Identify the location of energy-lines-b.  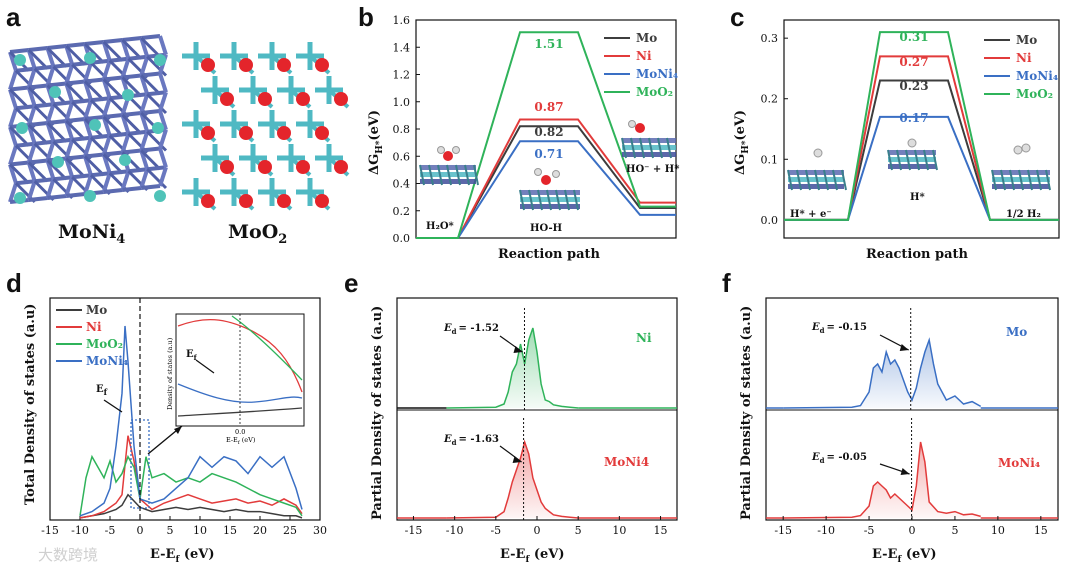
(546, 135).